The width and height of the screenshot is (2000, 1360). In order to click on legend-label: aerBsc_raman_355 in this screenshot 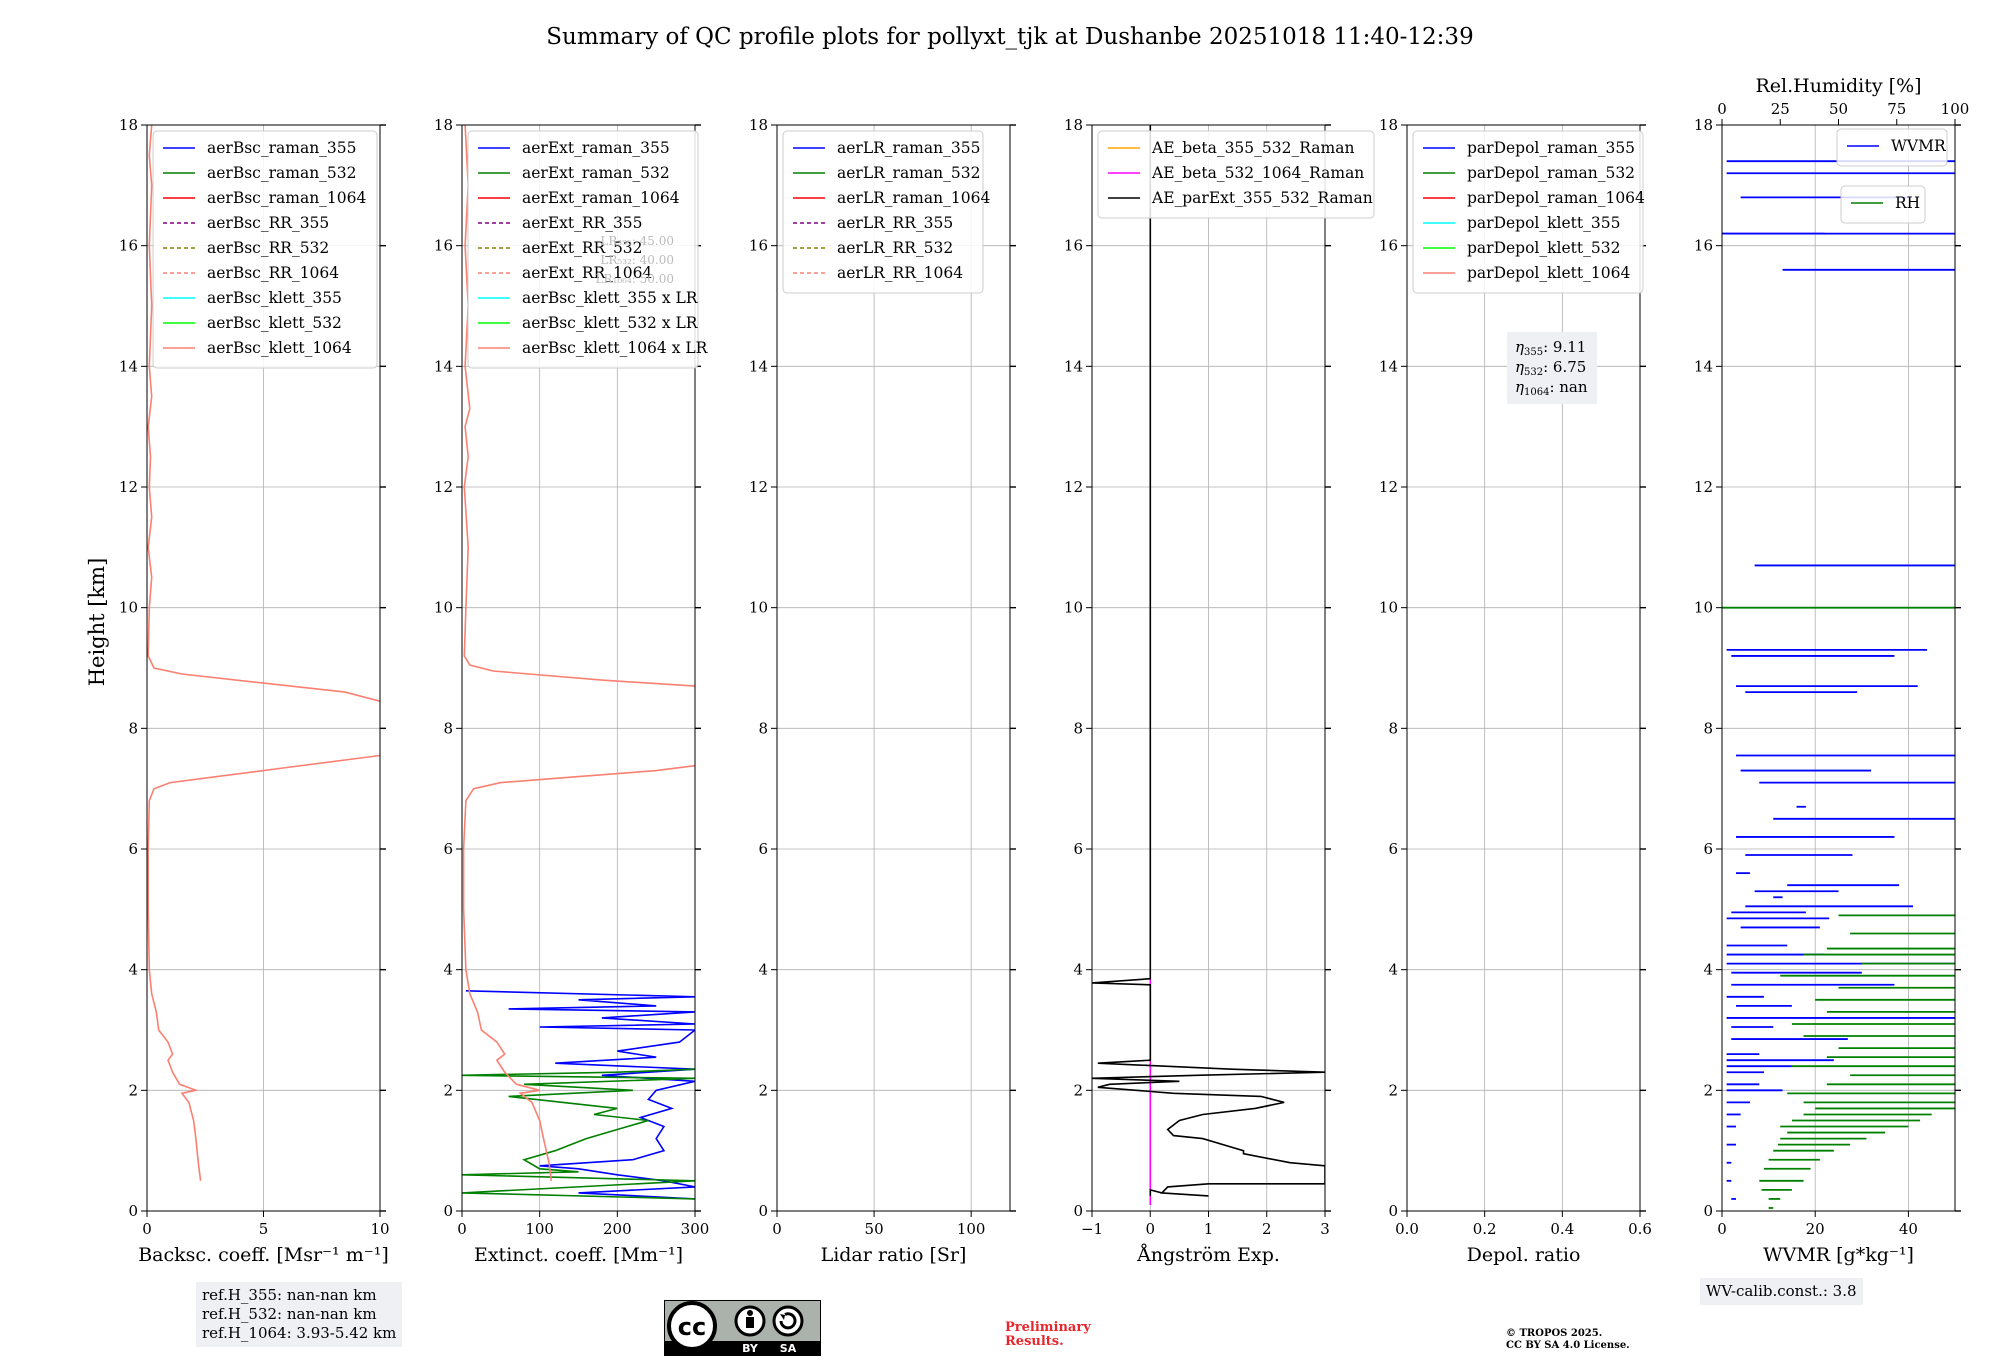, I will do `click(282, 148)`.